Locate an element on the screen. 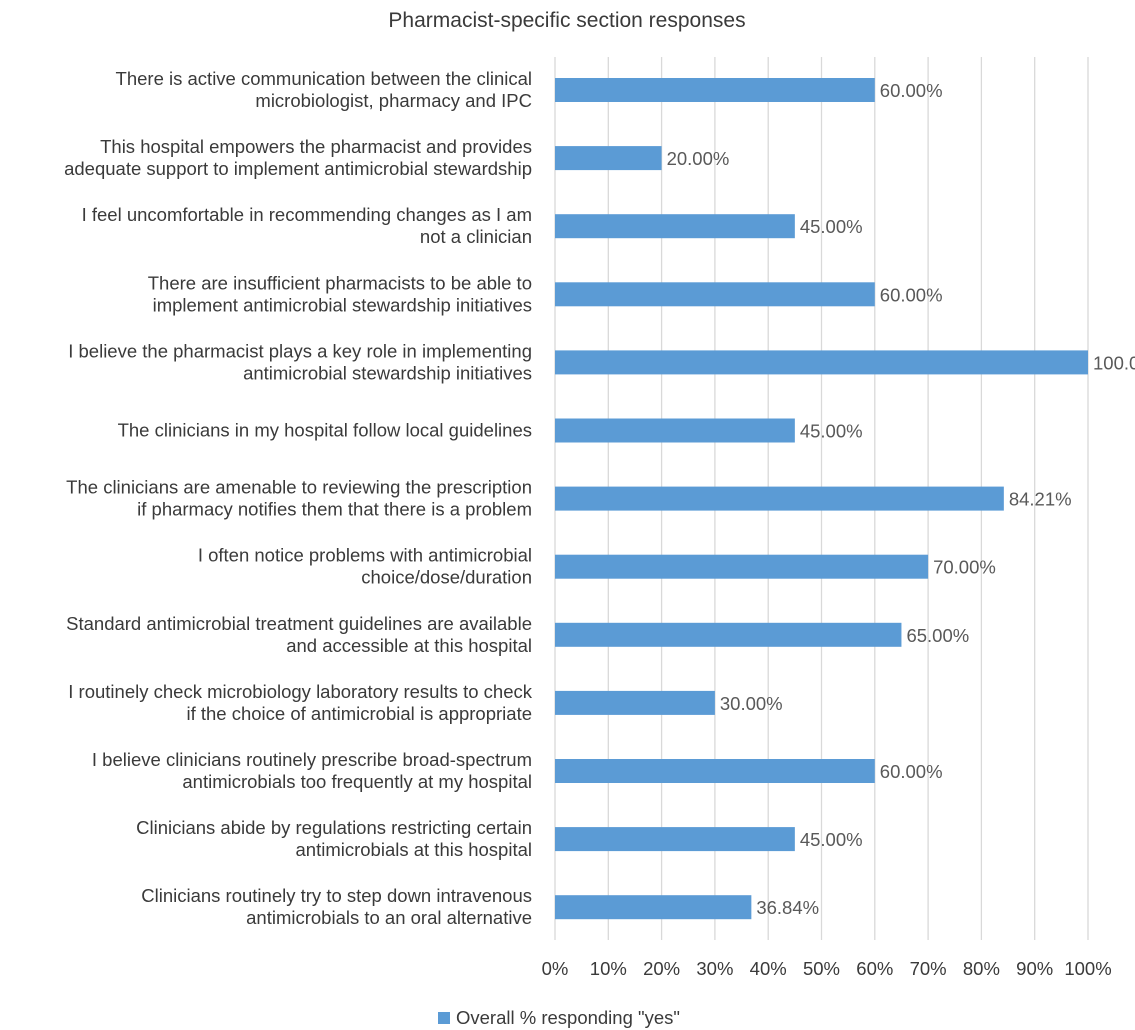 This screenshot has width=1135, height=1030. x-tick-label: 40% is located at coordinates (768, 968).